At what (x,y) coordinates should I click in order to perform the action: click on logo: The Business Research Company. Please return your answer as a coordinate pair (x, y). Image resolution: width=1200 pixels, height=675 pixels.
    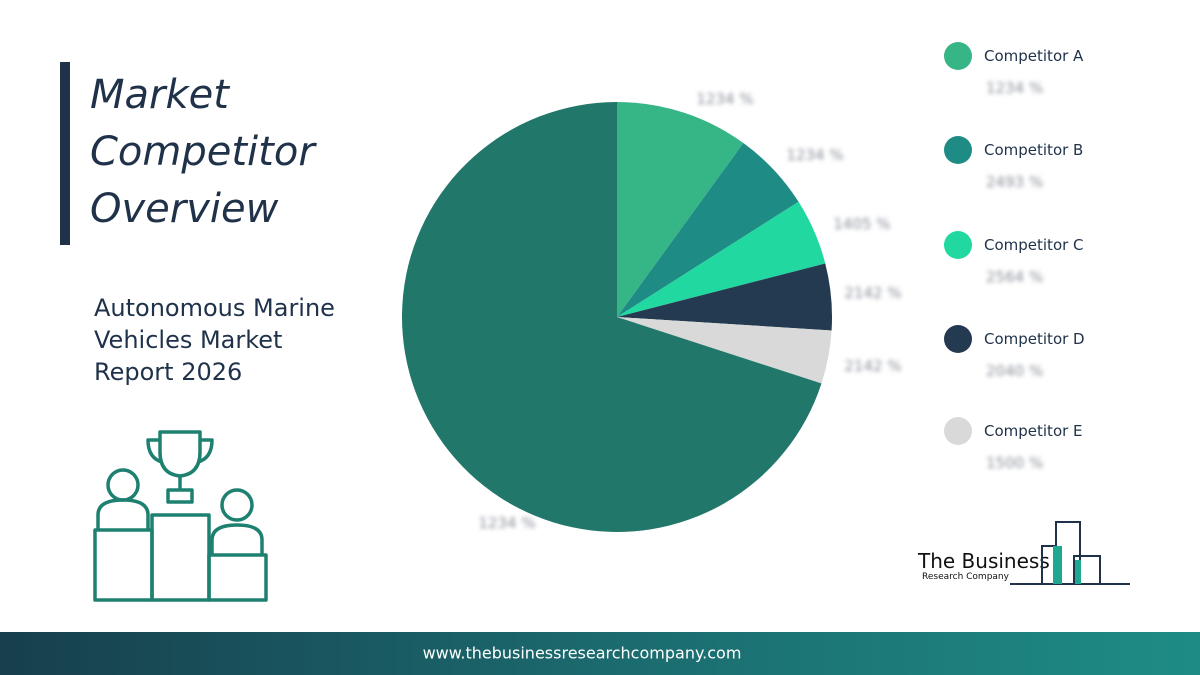
    Looking at the image, I should click on (1023, 553).